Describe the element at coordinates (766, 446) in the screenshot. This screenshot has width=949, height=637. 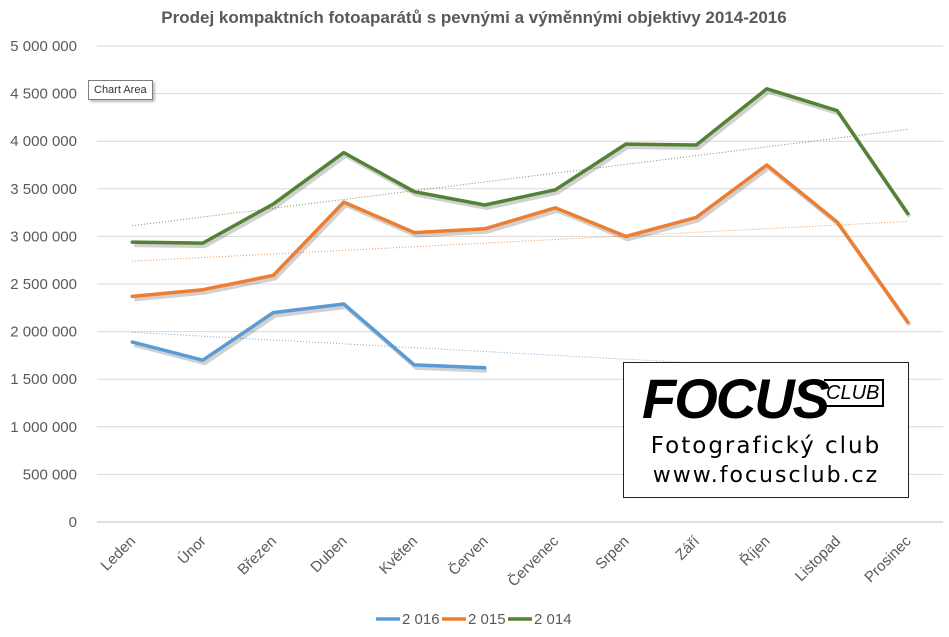
I see `logo-tagline: Fotografický club` at that location.